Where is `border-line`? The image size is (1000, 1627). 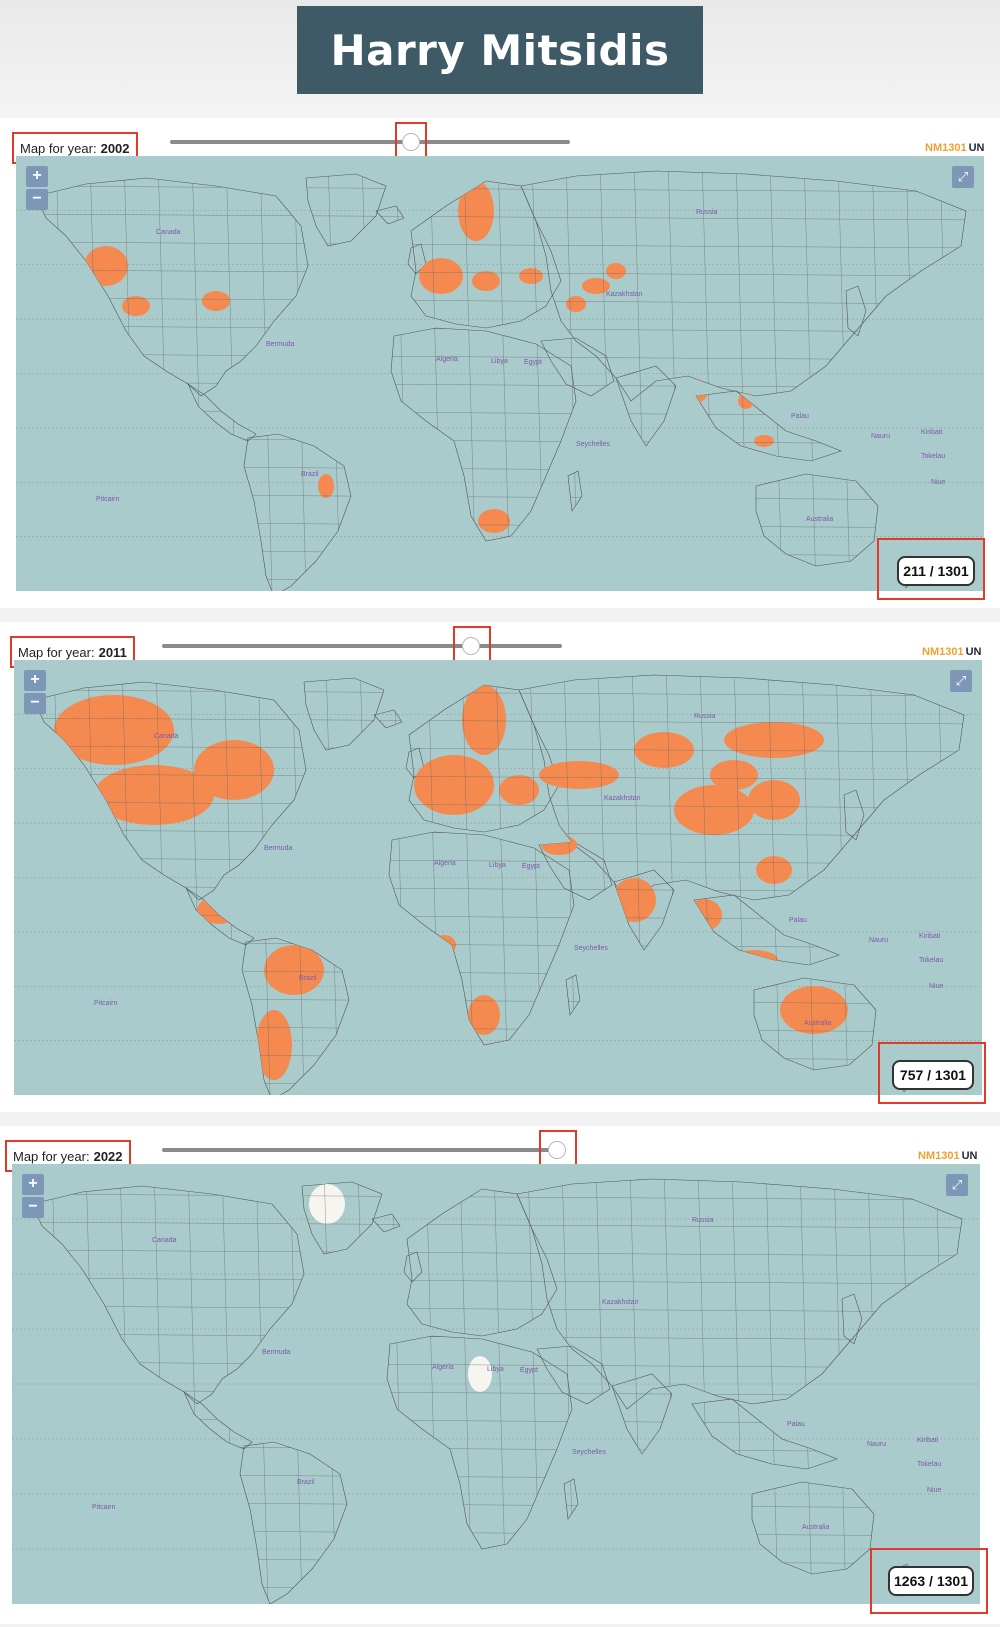 border-line is located at coordinates (499, 917).